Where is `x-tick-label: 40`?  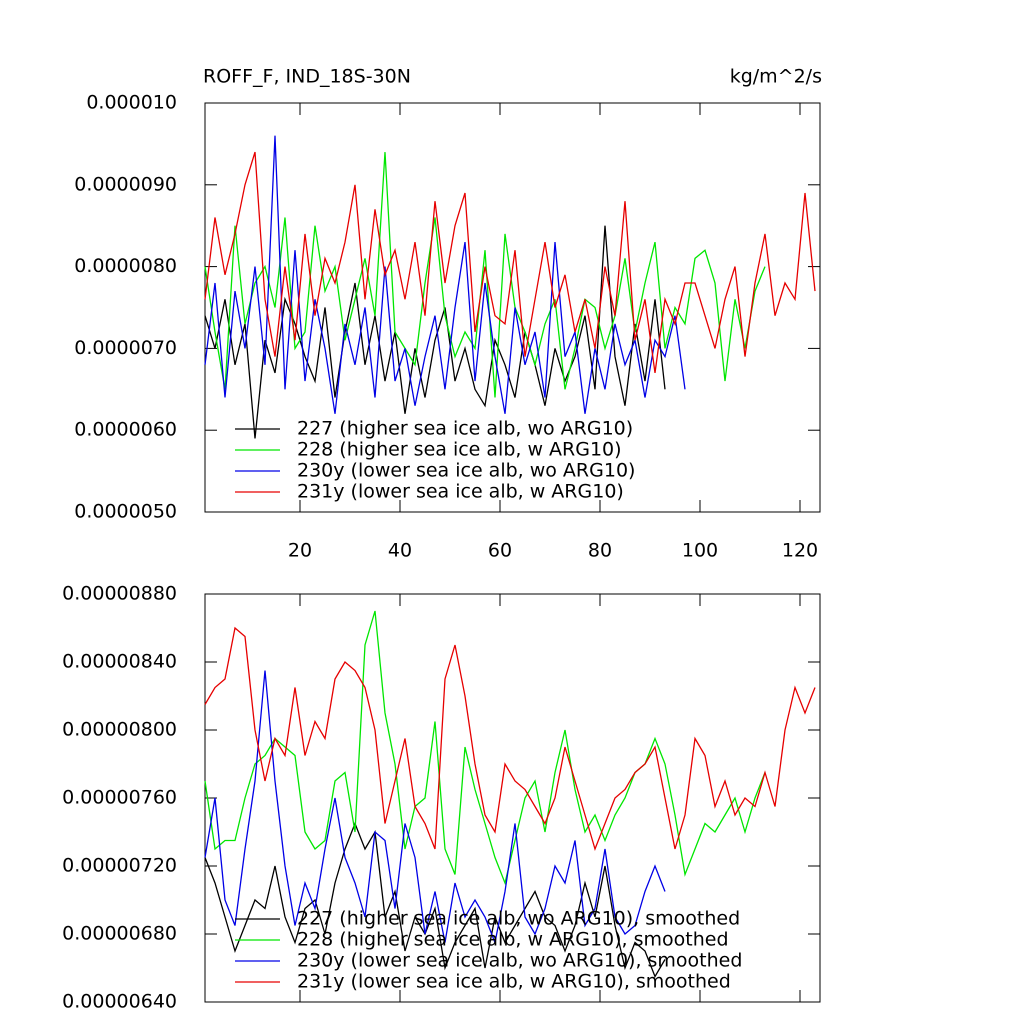 x-tick-label: 40 is located at coordinates (400, 551).